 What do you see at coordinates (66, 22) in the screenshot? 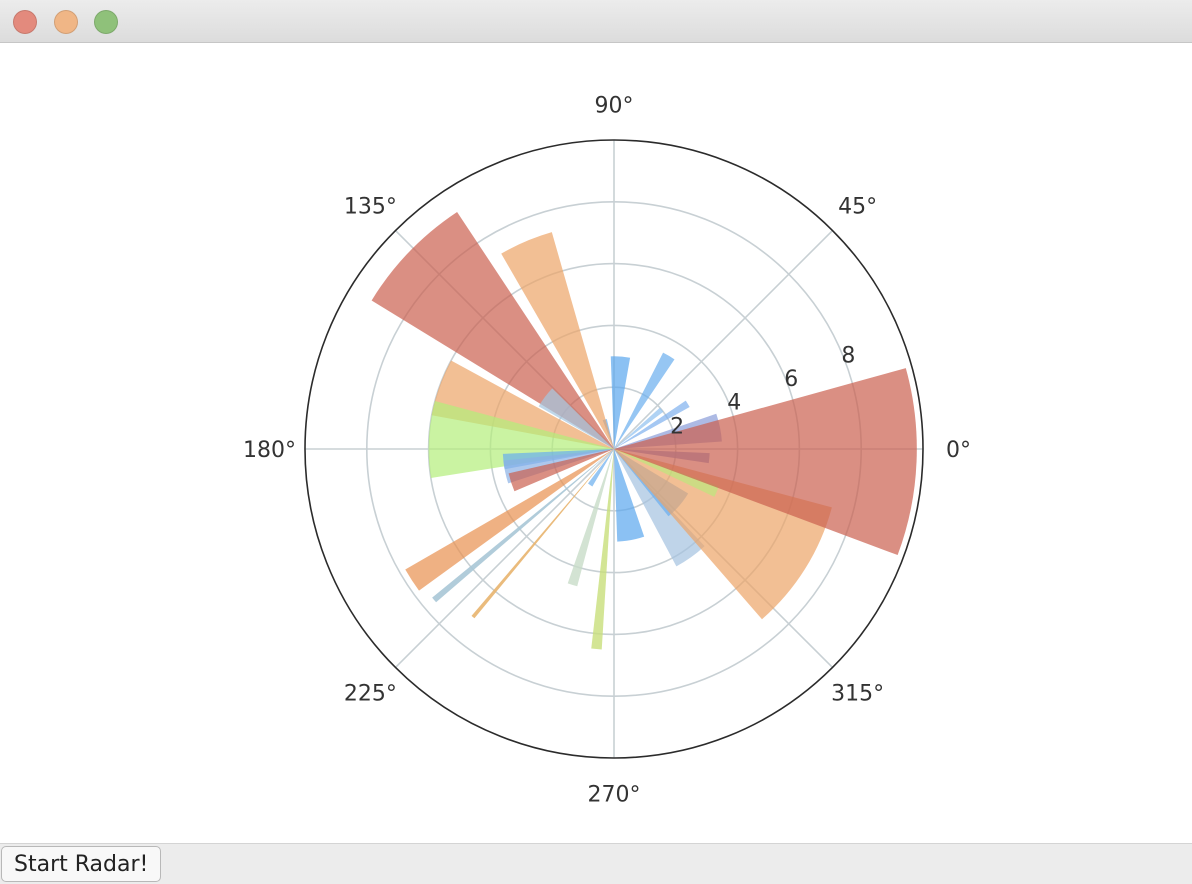
I see `minimize-window-button` at bounding box center [66, 22].